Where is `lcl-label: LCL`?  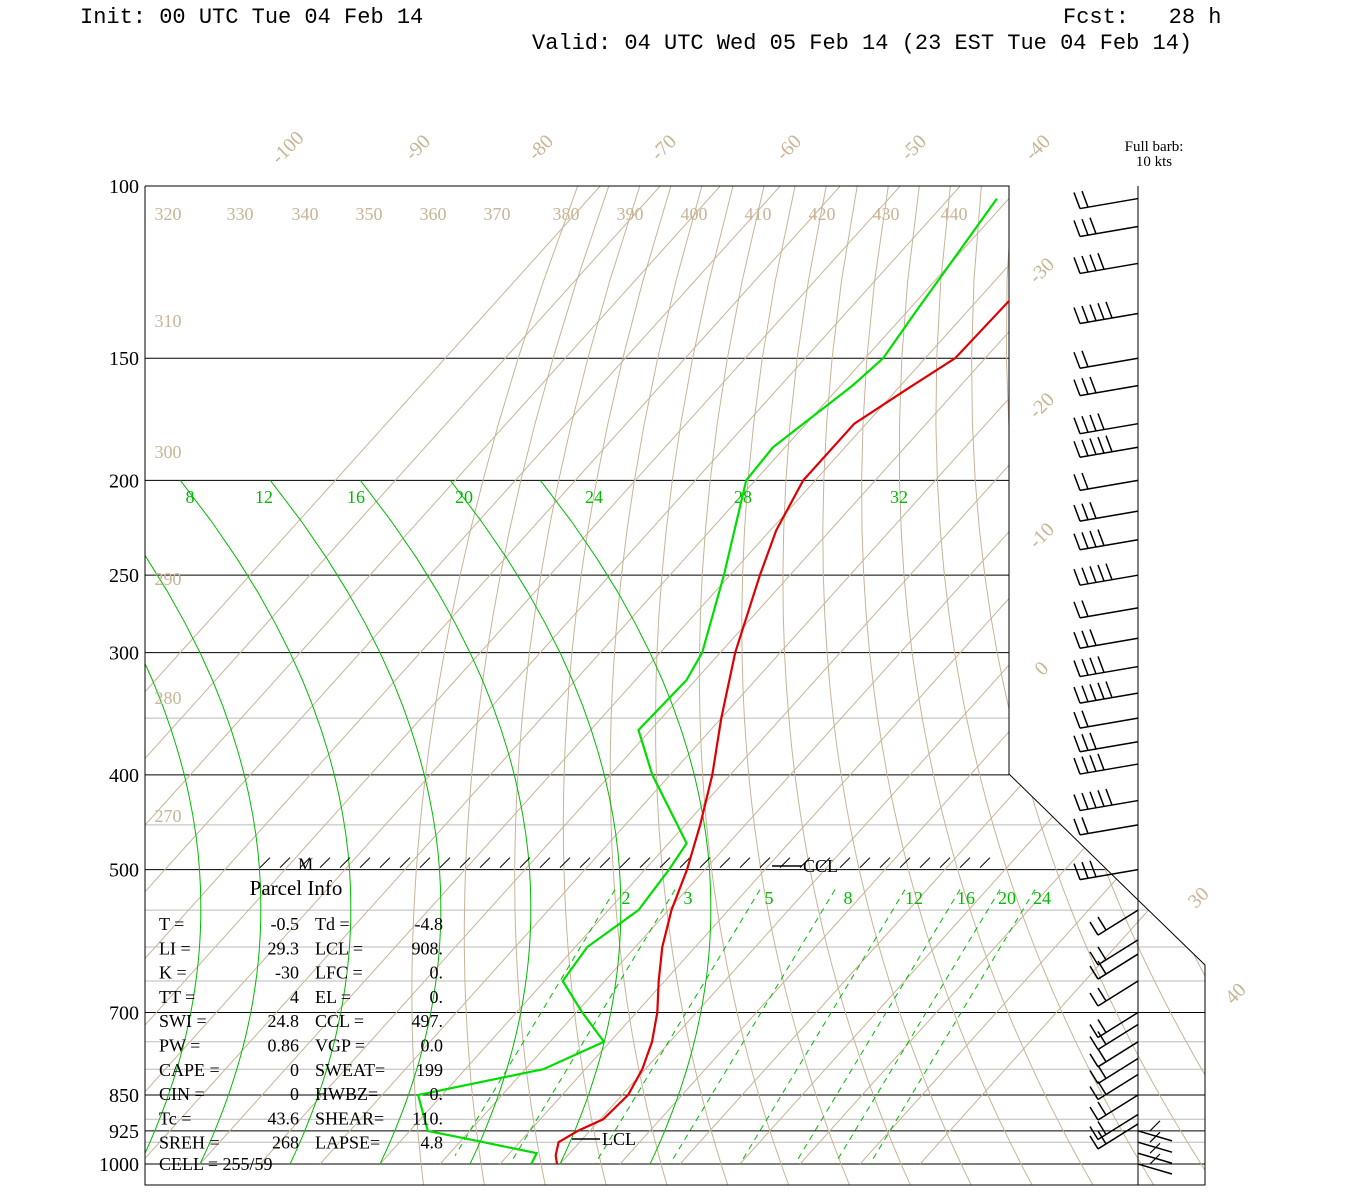
lcl-label: LCL is located at coordinates (619, 1139).